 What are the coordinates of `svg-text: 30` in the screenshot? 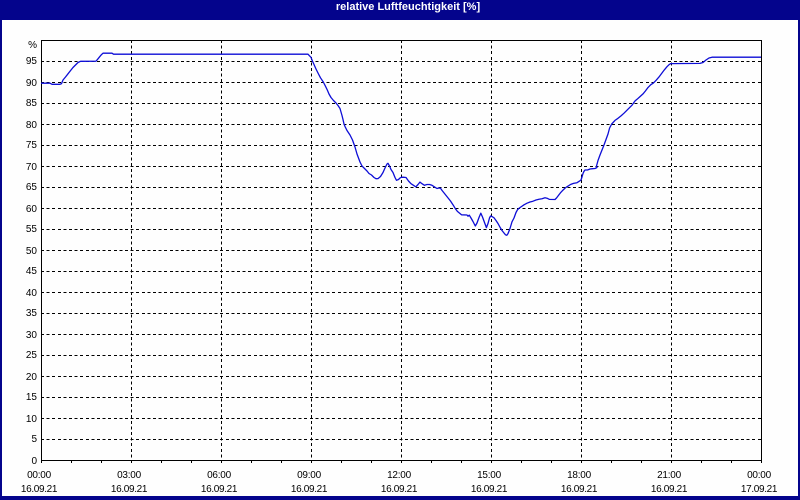 It's located at (32, 335).